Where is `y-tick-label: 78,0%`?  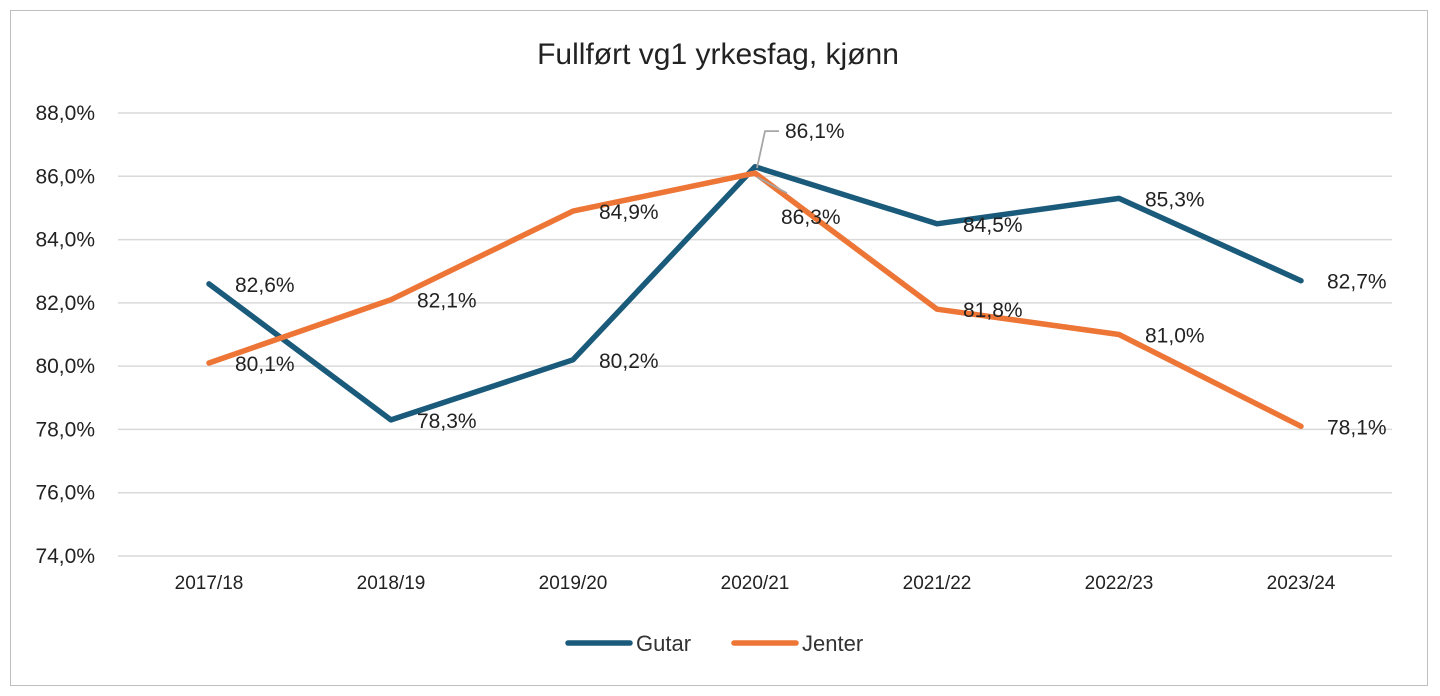
y-tick-label: 78,0% is located at coordinates (65, 429).